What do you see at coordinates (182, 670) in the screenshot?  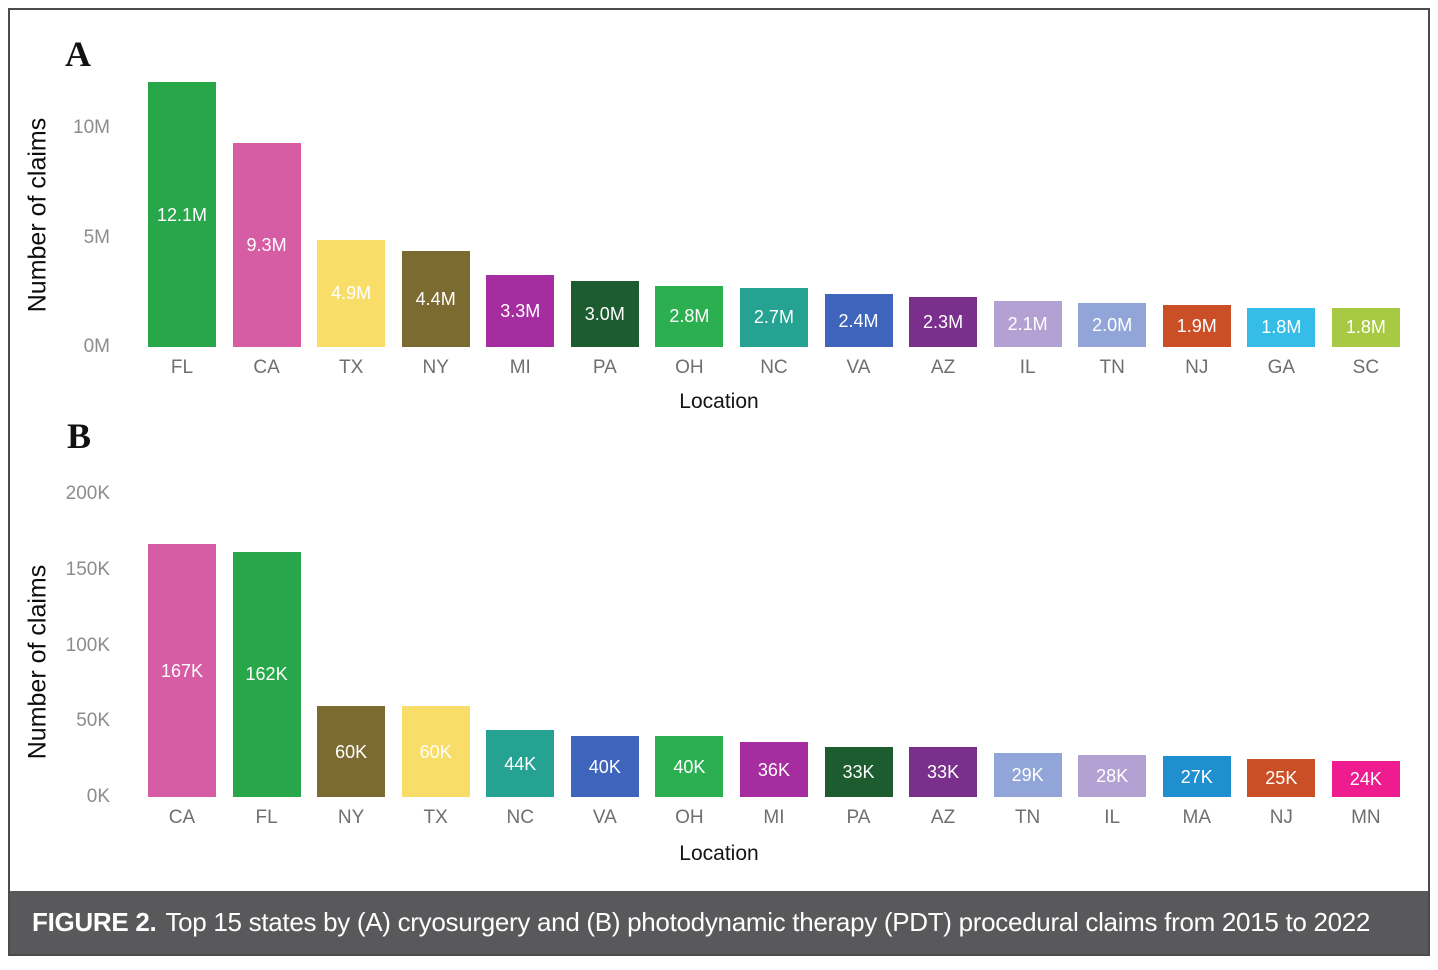 I see `bar-value-label: 167K` at bounding box center [182, 670].